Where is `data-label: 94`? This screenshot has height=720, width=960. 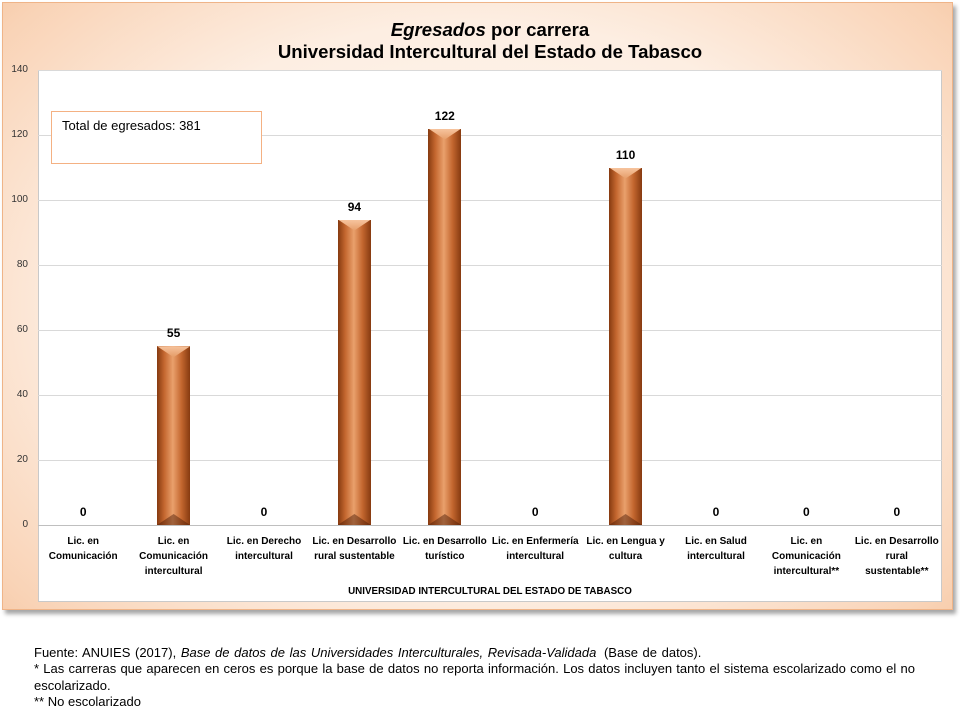 data-label: 94 is located at coordinates (354, 206).